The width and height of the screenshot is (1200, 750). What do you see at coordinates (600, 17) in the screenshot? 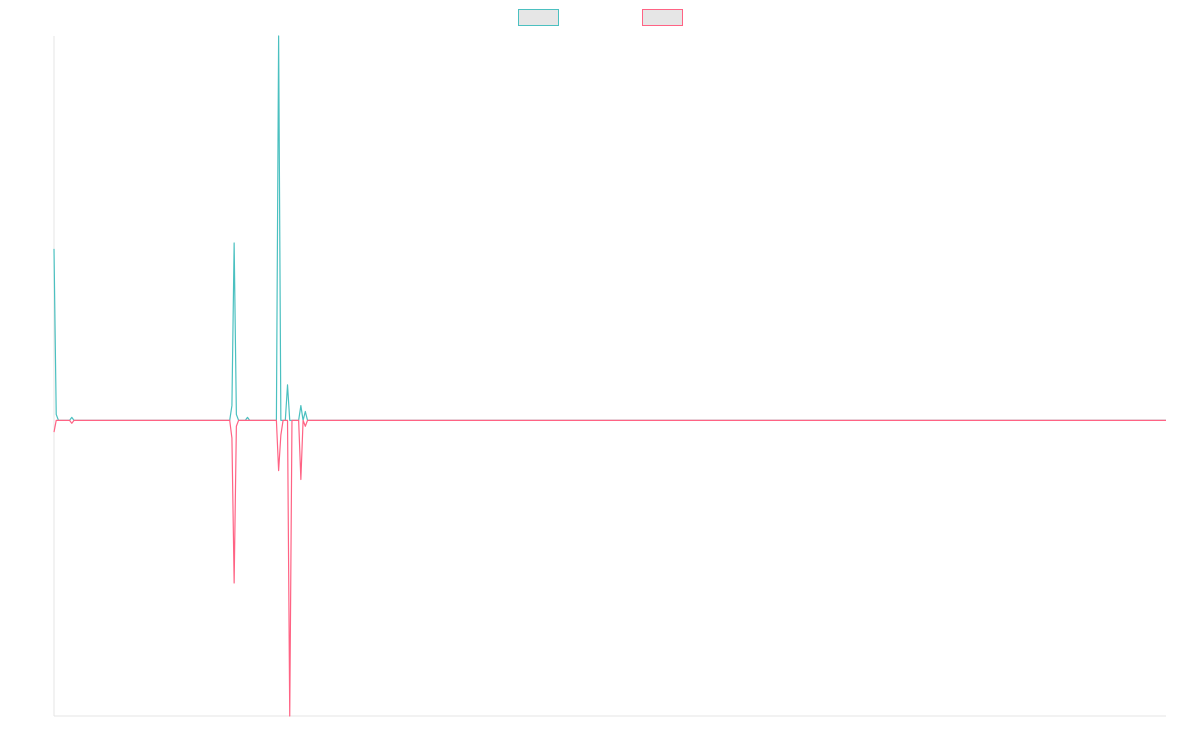
I see `legend` at bounding box center [600, 17].